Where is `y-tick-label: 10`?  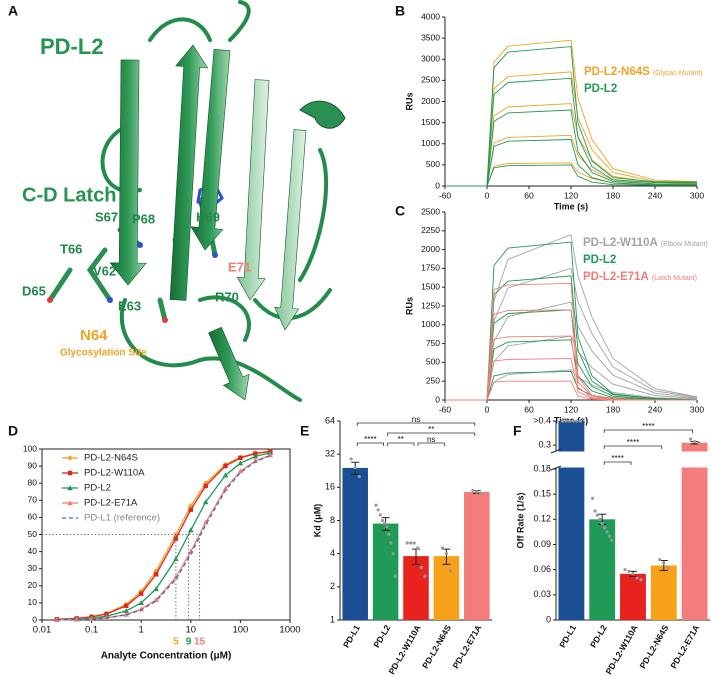 y-tick-label: 10 is located at coordinates (33, 602).